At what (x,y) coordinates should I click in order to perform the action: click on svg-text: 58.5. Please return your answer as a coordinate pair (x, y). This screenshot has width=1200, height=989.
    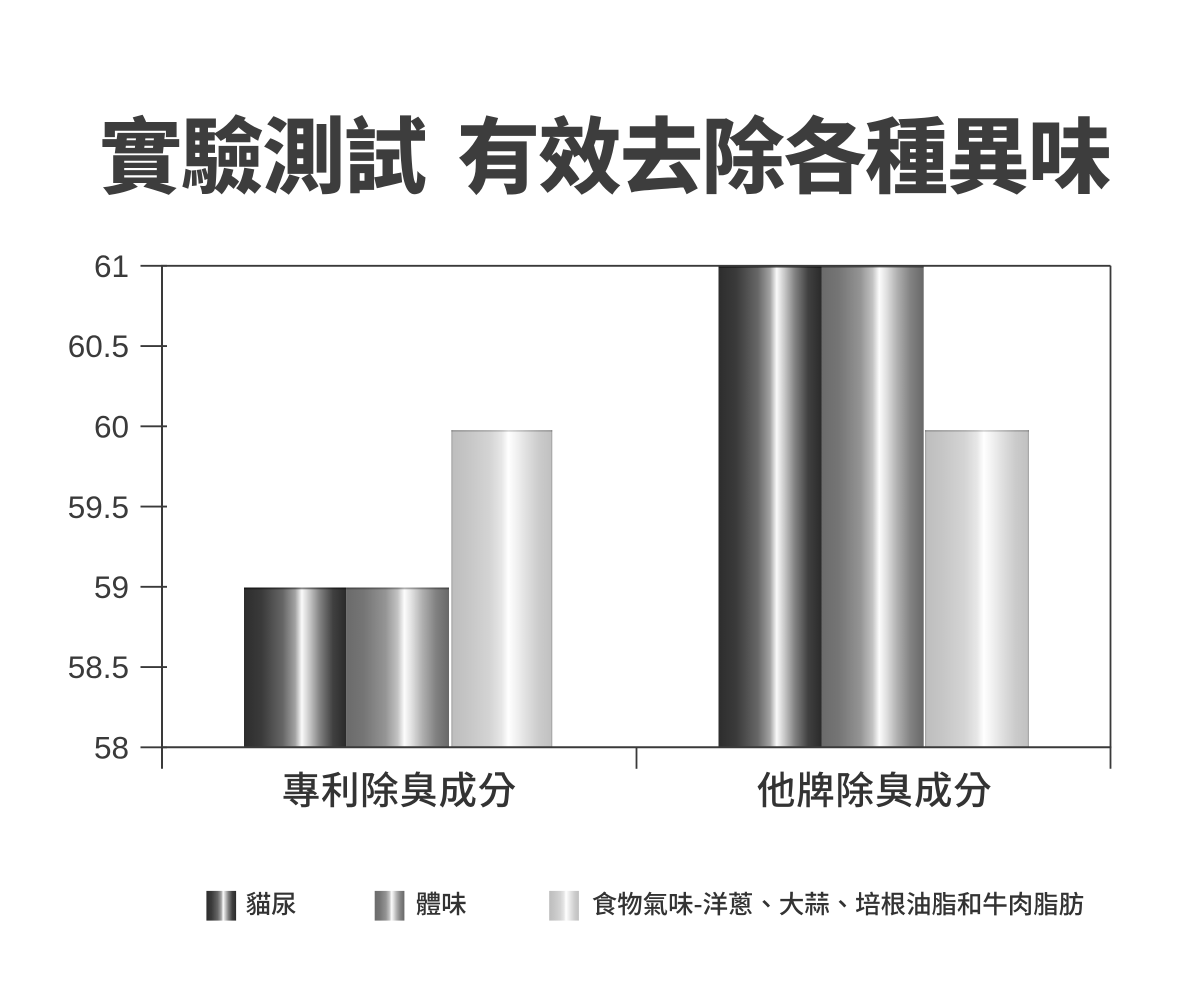
    Looking at the image, I should click on (98, 667).